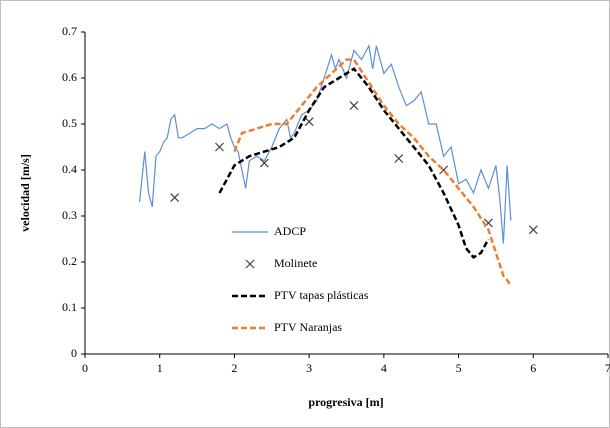  Describe the element at coordinates (459, 368) in the screenshot. I see `x-tick-label: 5` at that location.